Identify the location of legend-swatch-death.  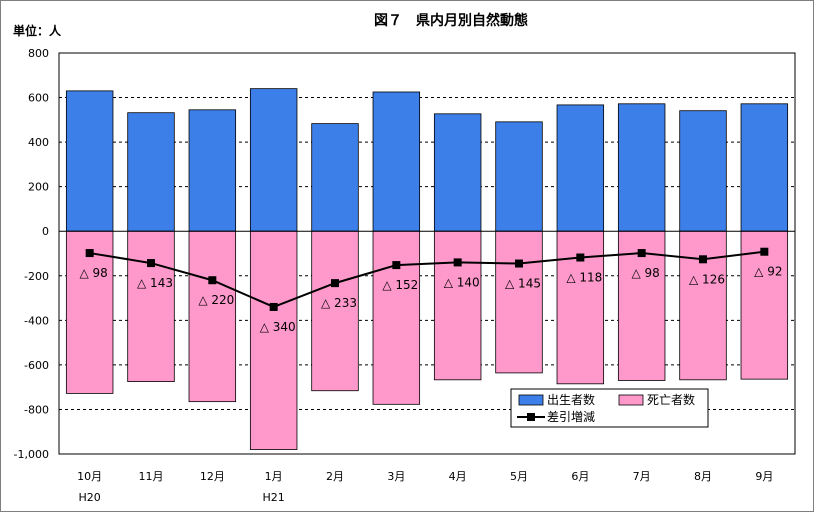
(631, 400).